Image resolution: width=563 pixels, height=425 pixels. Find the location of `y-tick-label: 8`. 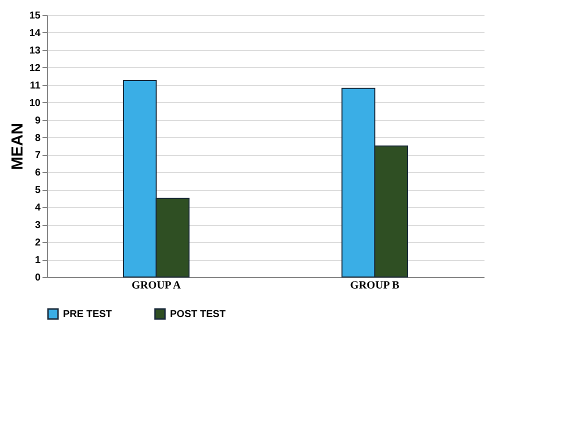

y-tick-label: 8 is located at coordinates (37, 138).